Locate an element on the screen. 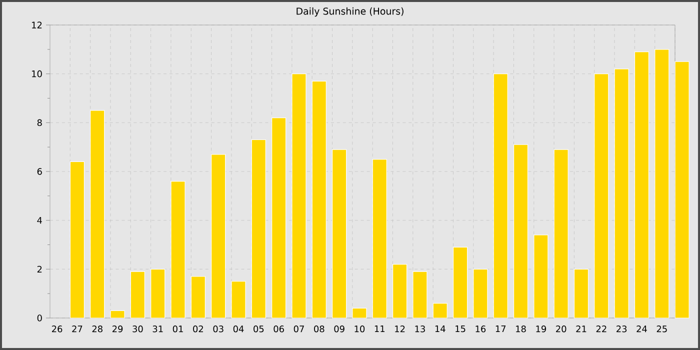 Image resolution: width=700 pixels, height=350 pixels. x-tick-label: 15 is located at coordinates (461, 329).